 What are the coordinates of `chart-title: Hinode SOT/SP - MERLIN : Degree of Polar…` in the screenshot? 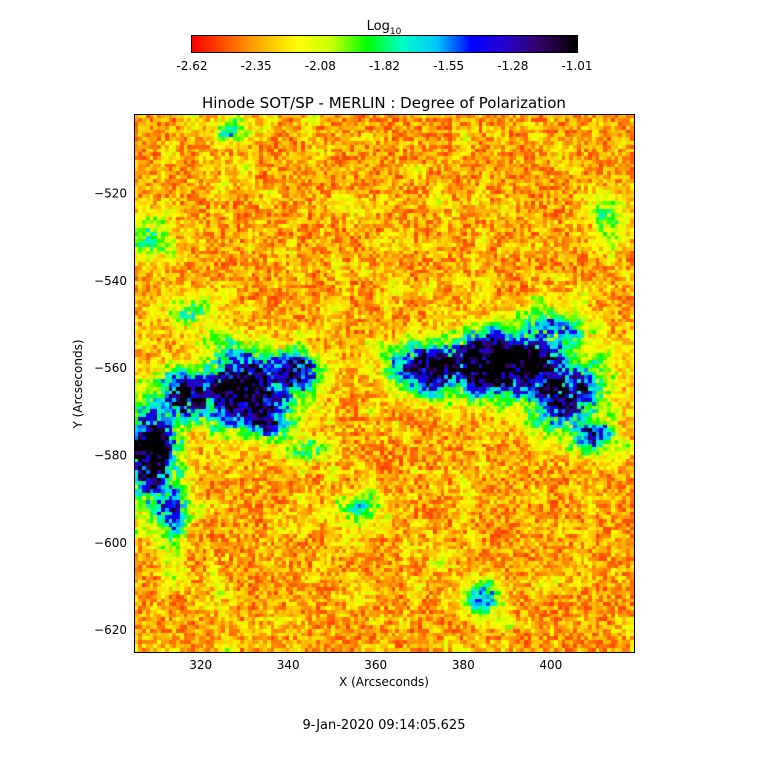 It's located at (384, 103).